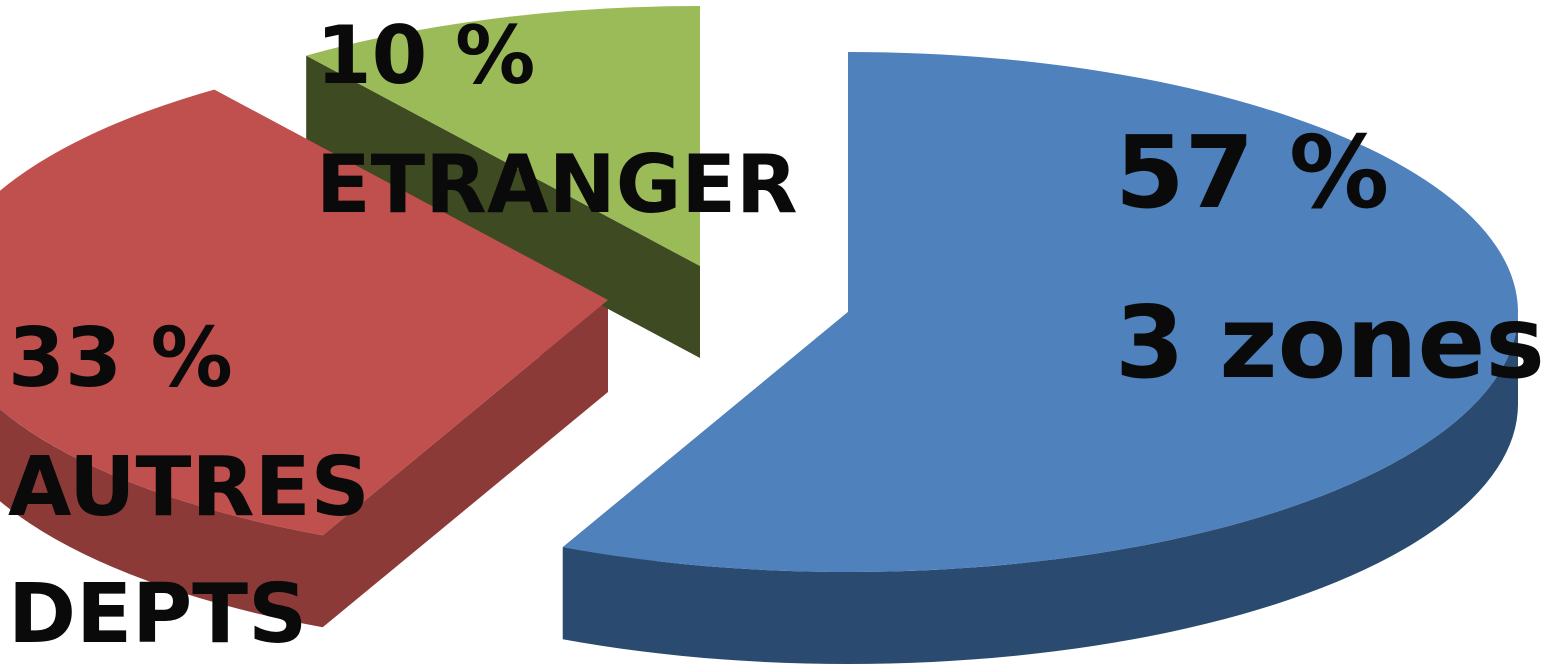 The image size is (1564, 664). I want to click on data-label-etranger: 10 % ETRANGER, so click(557, 120).